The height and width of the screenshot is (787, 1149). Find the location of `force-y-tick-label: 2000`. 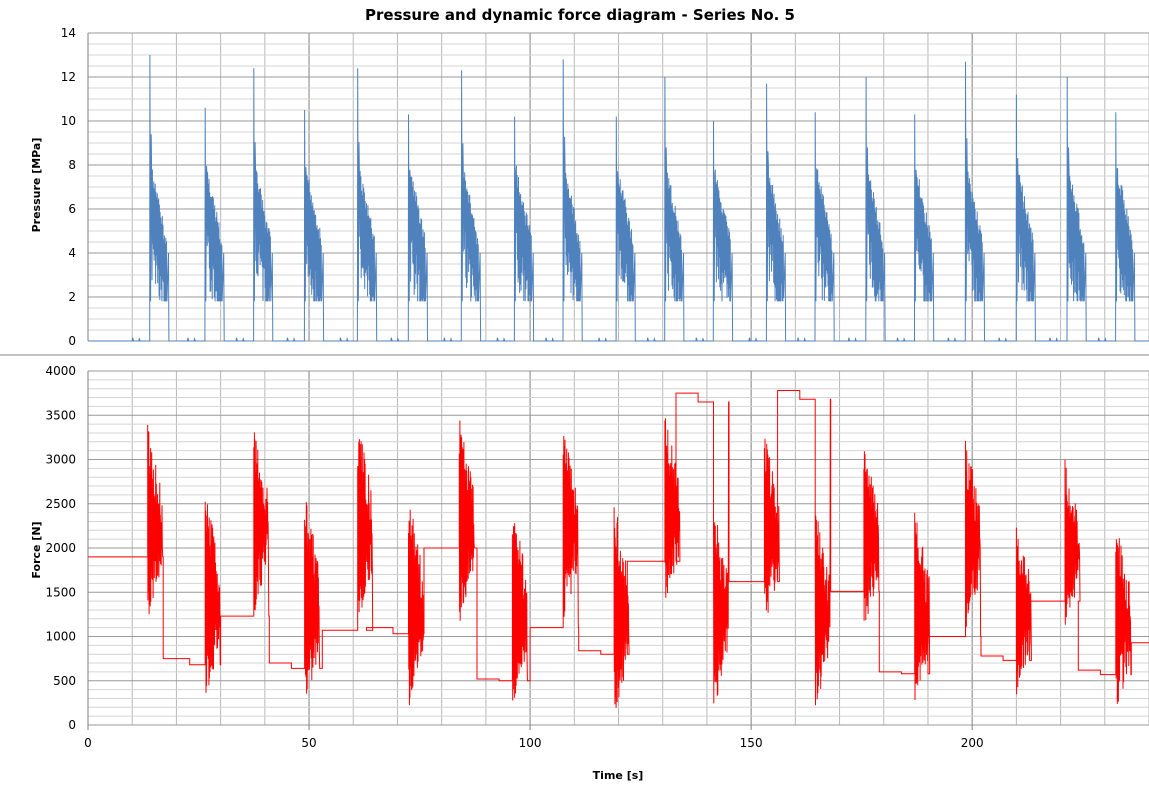

force-y-tick-label: 2000 is located at coordinates (60, 548).